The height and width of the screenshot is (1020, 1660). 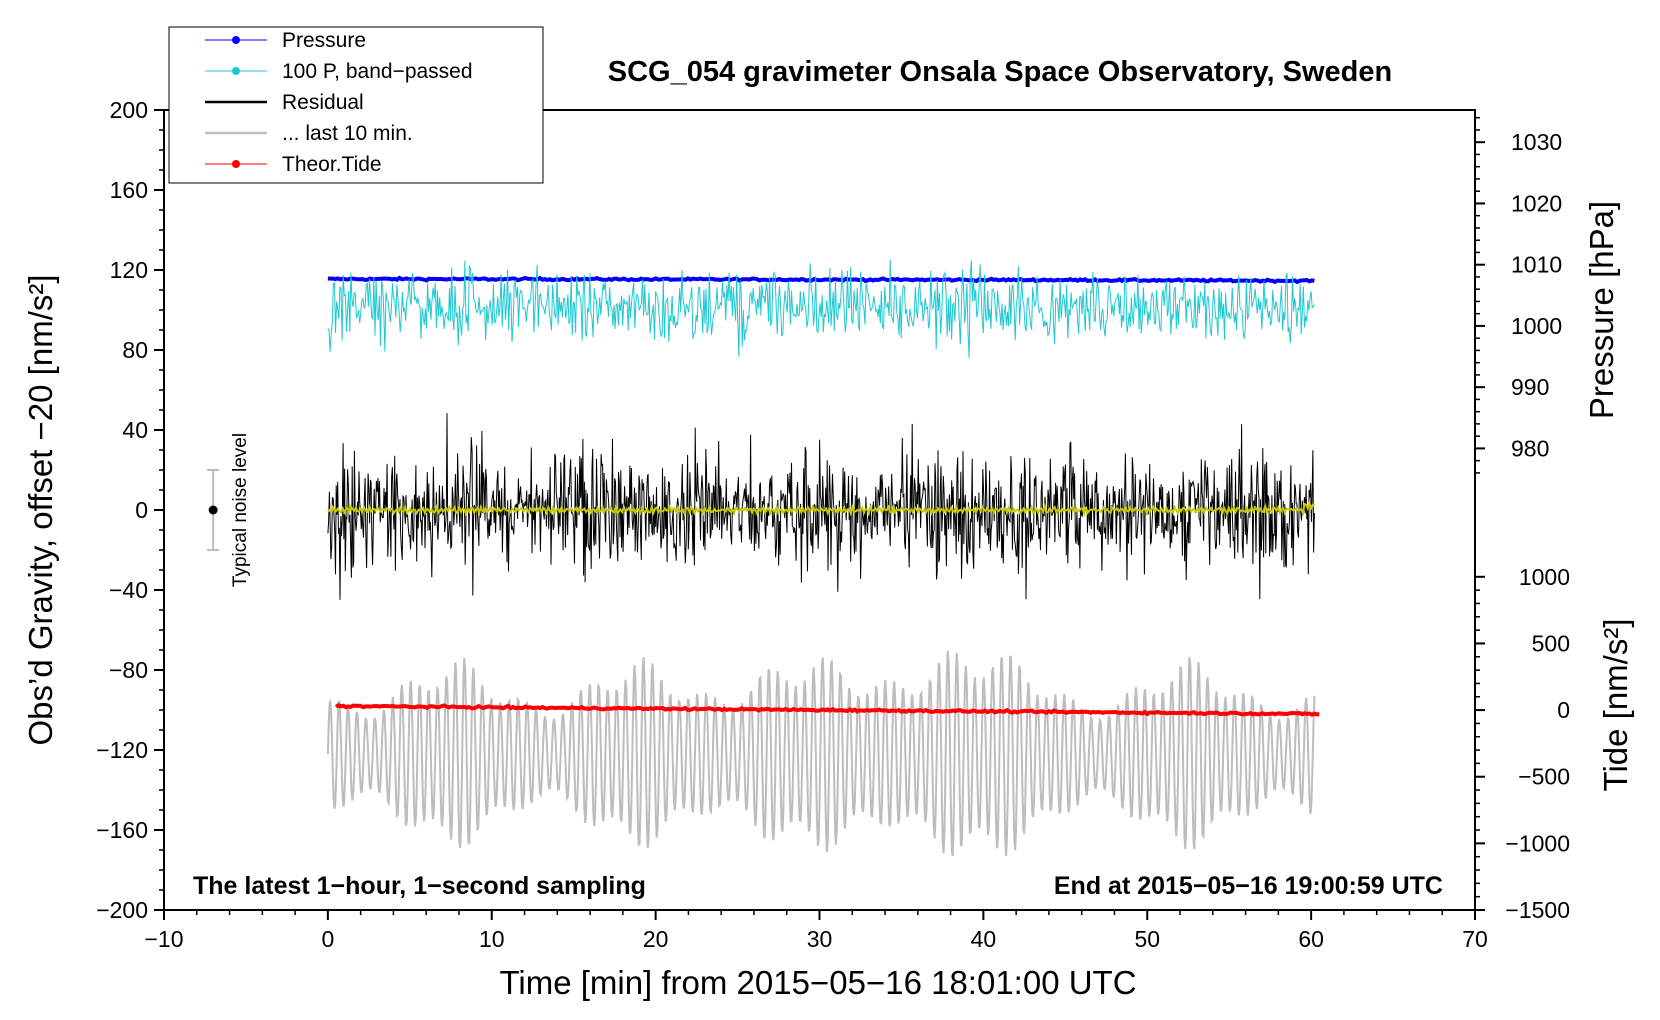 What do you see at coordinates (324, 40) in the screenshot?
I see `legend-label: Pressure` at bounding box center [324, 40].